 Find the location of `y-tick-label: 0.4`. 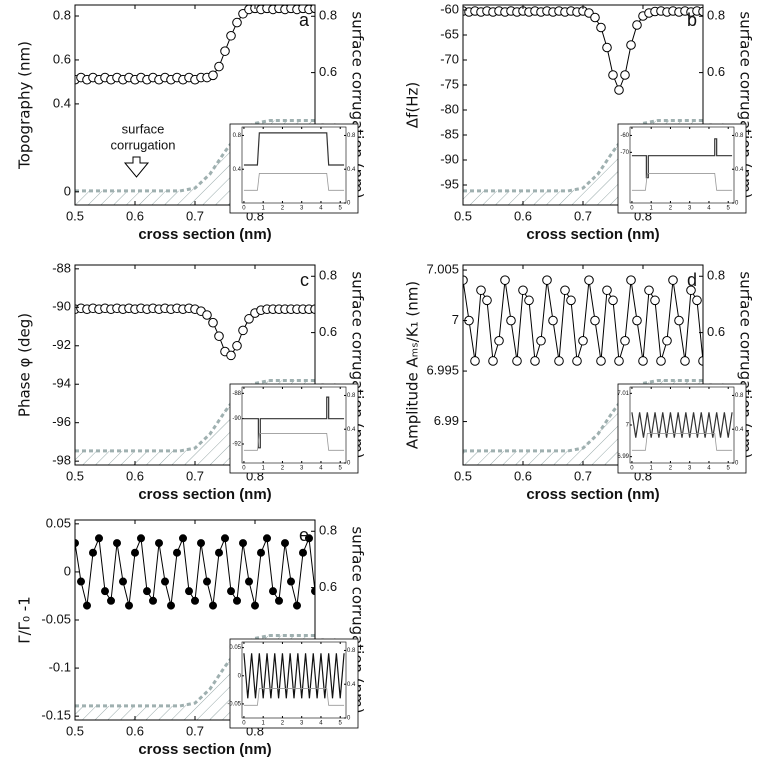

y-tick-label: 0.4 is located at coordinates (62, 102).